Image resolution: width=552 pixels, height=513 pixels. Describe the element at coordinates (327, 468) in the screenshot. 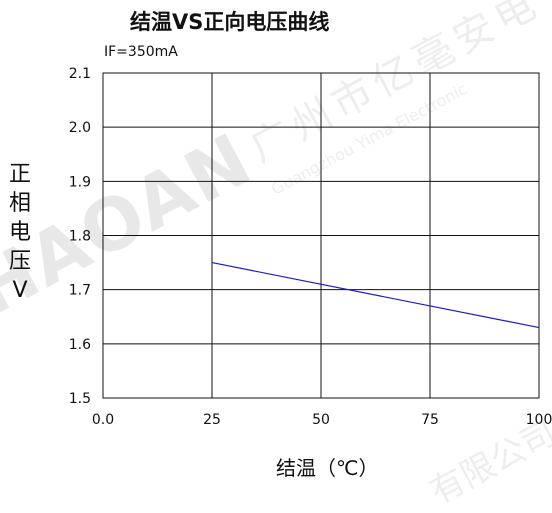

I see `x-axis-title: 结温（℃）` at that location.